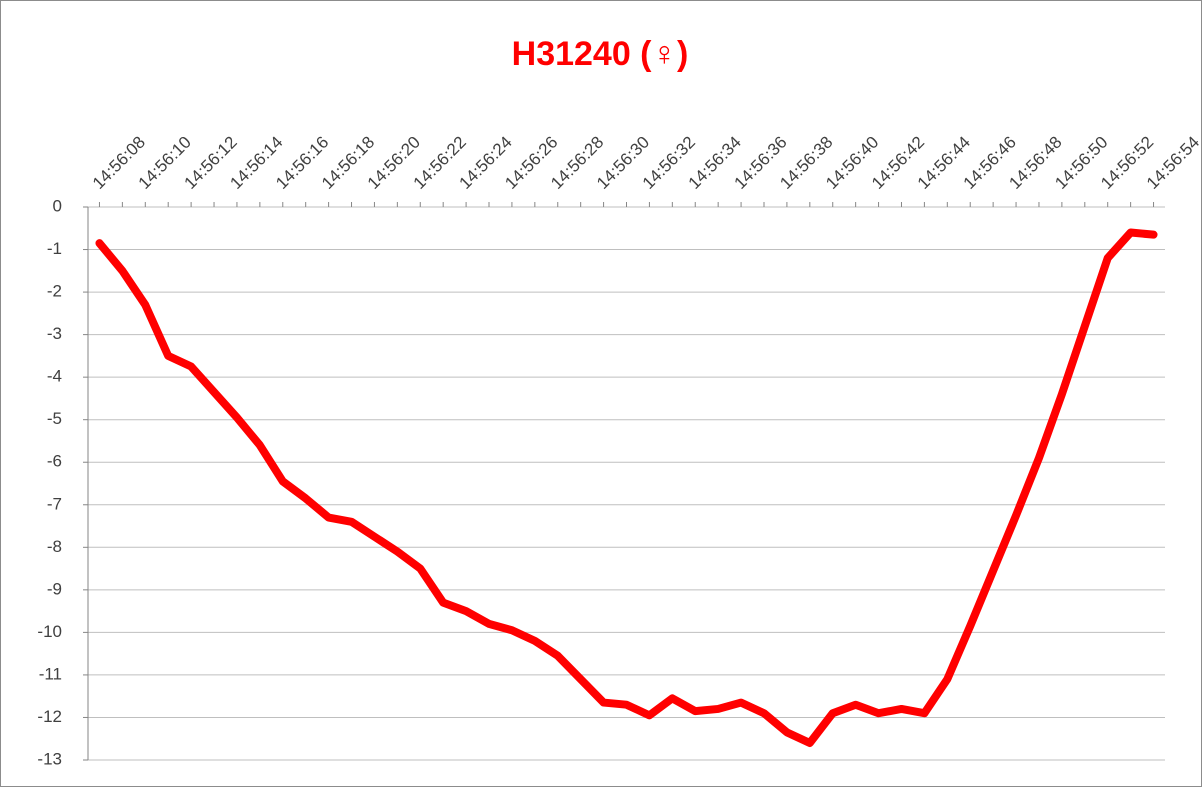 Image resolution: width=1202 pixels, height=787 pixels. What do you see at coordinates (49, 758) in the screenshot?
I see `y-tick-label: -13` at bounding box center [49, 758].